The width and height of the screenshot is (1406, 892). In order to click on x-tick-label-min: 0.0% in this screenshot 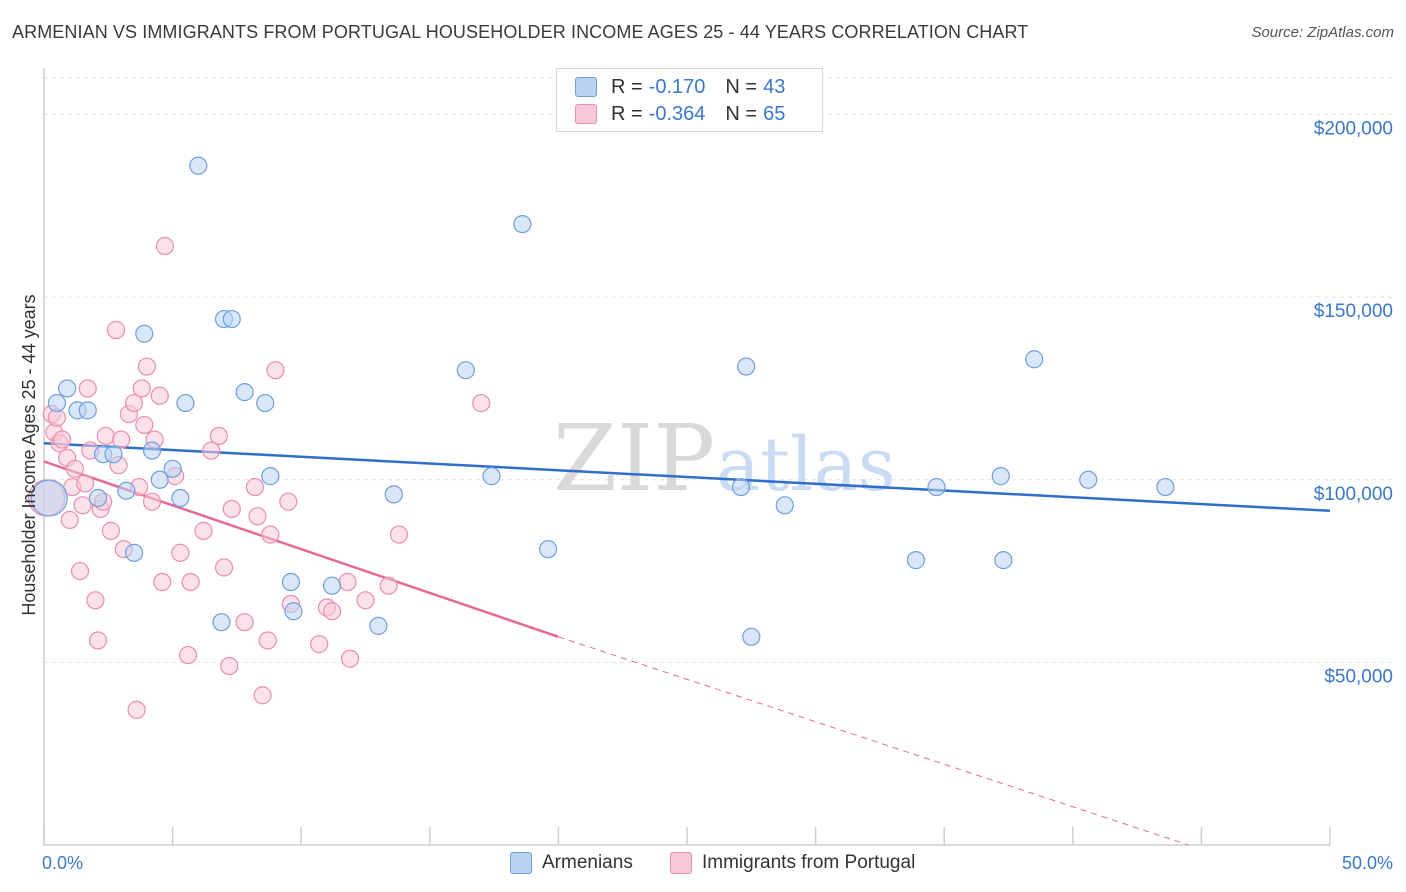, I will do `click(62, 863)`.